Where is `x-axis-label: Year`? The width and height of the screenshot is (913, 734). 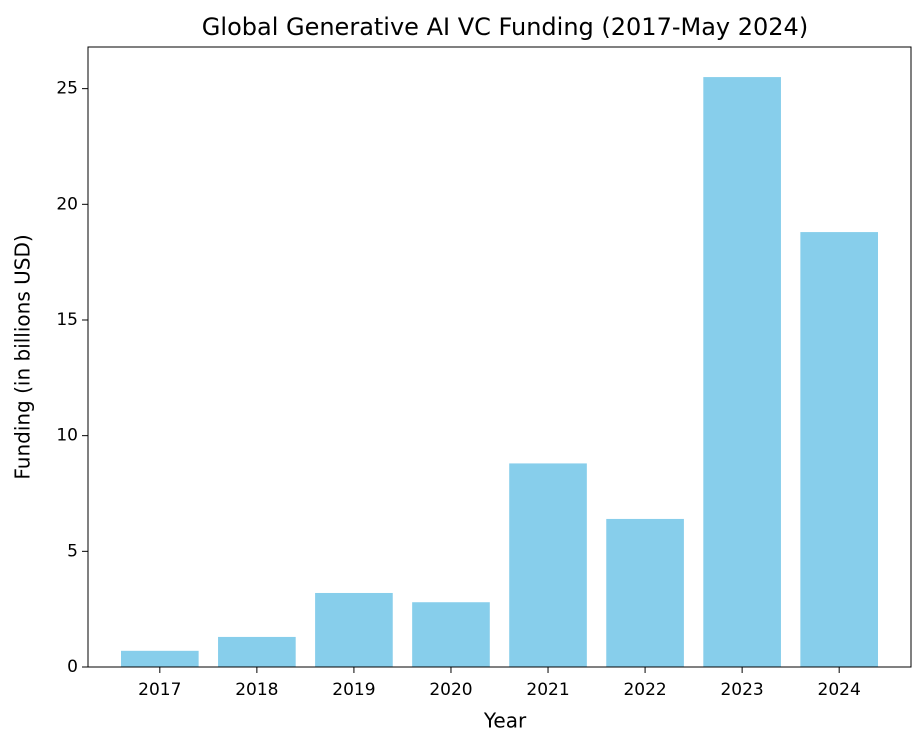 x-axis-label: Year is located at coordinates (505, 721).